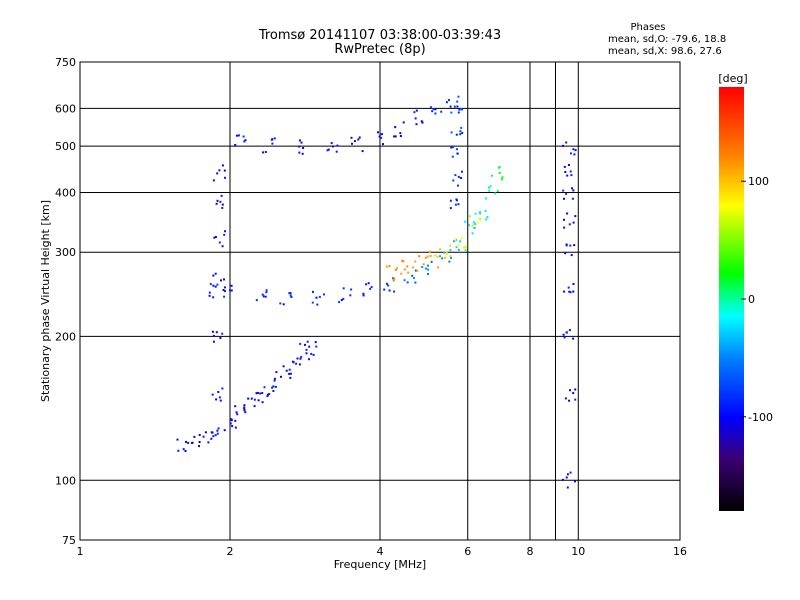 The image size is (800, 600). Describe the element at coordinates (757, 299) in the screenshot. I see `colorbar-ticks: 100 0 -100` at that location.